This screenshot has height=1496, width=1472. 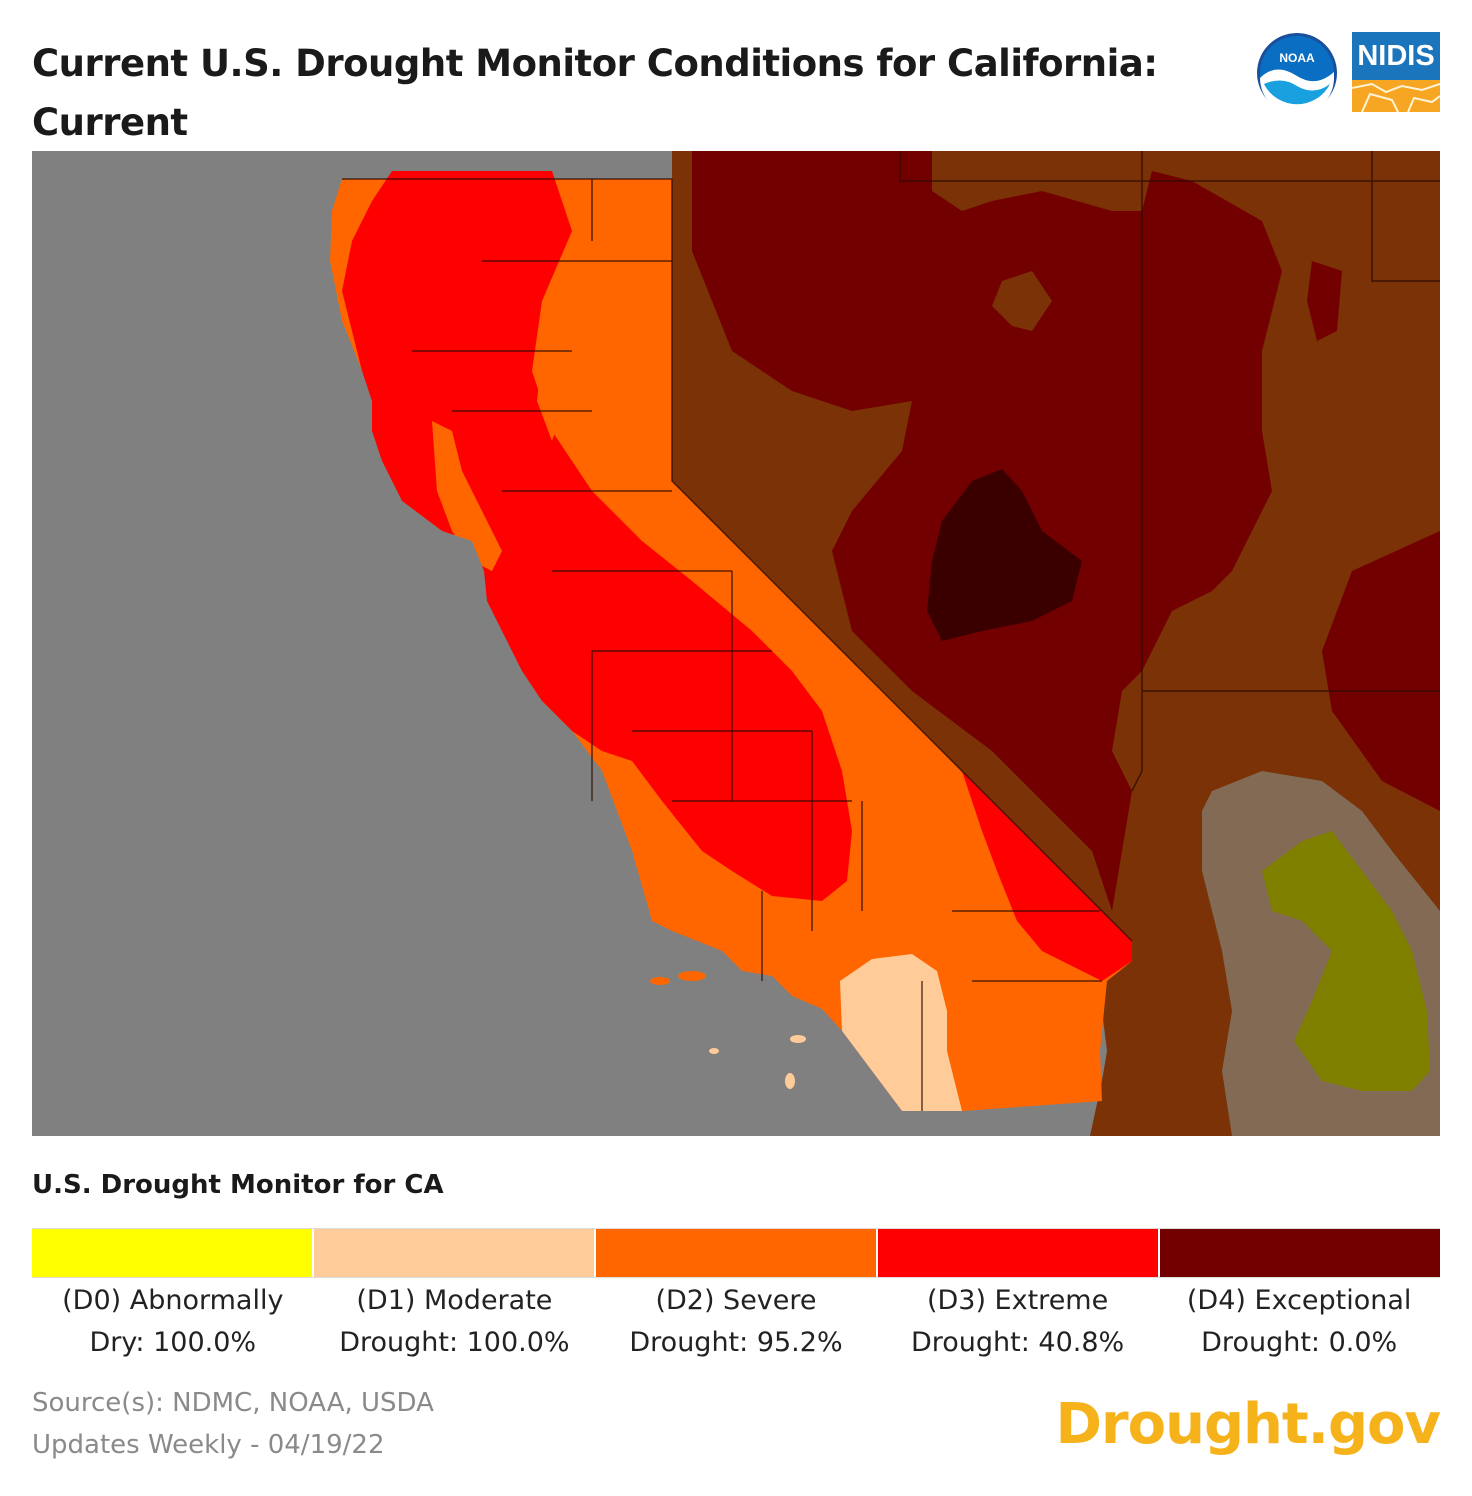 I want to click on legend-label-d0-line1: (D0) Abnormally, so click(x=173, y=1300).